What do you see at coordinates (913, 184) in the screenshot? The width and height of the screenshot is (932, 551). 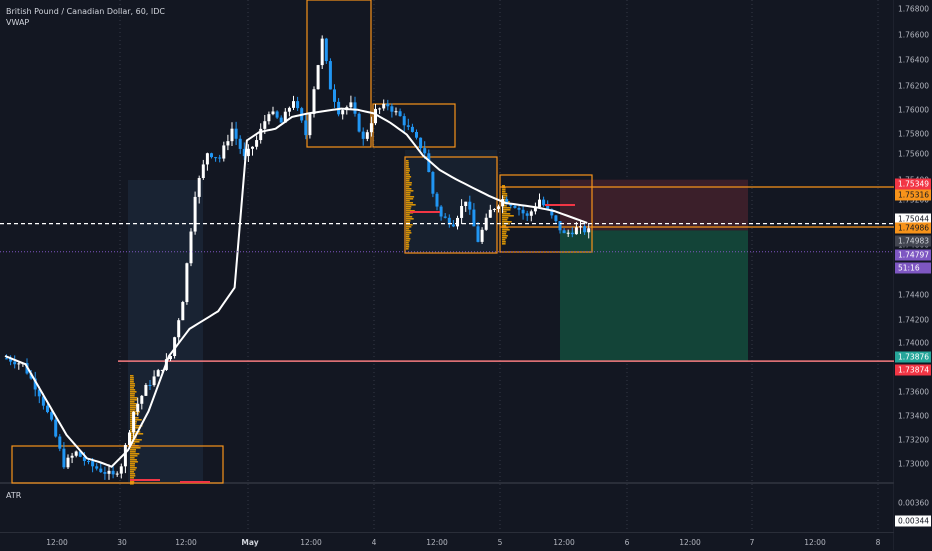 I see `price-badge: 1.75349` at bounding box center [913, 184].